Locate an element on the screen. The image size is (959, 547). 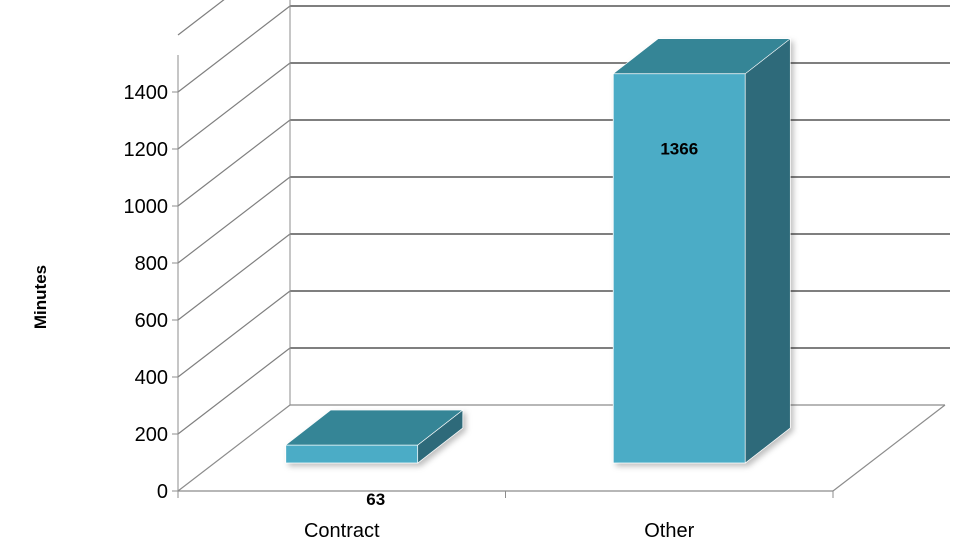
bar-side is located at coordinates (767, 251).